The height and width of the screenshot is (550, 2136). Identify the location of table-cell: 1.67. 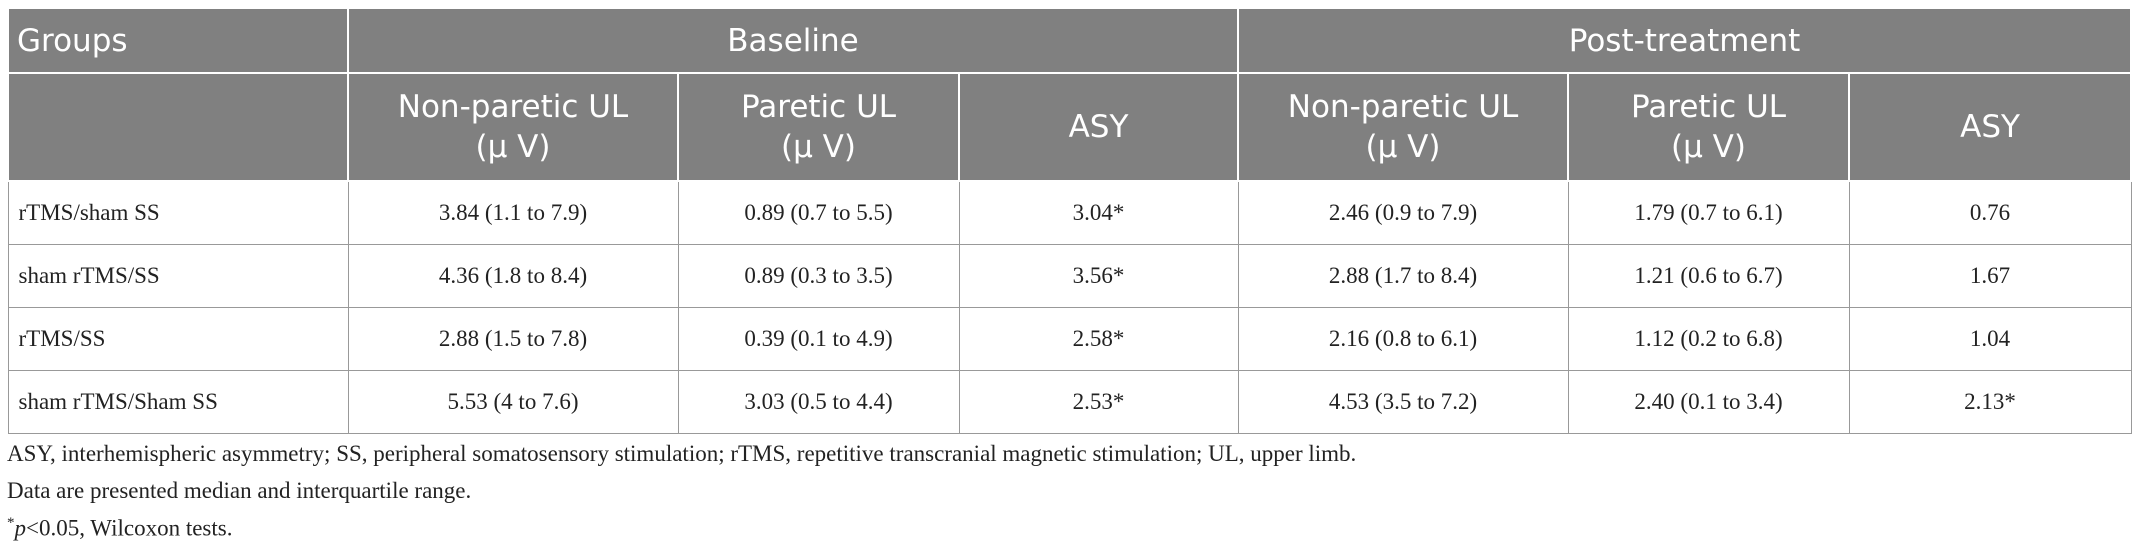
(1990, 276).